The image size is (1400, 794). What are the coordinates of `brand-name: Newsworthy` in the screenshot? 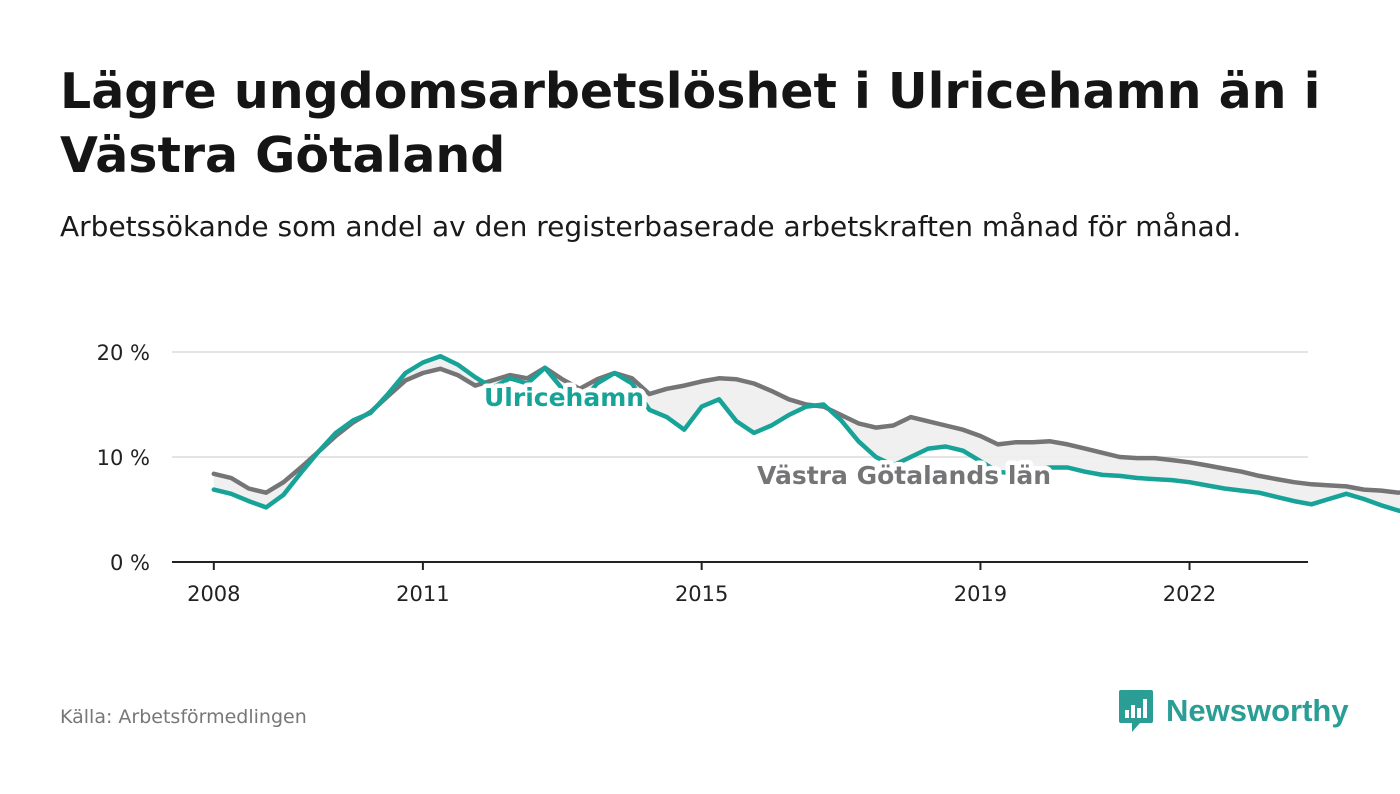 It's located at (1257, 710).